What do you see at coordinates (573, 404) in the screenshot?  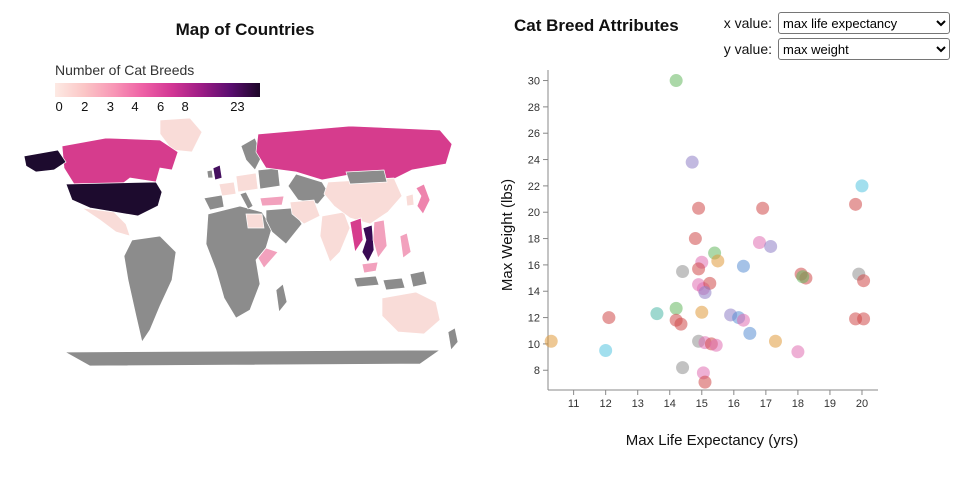 I see `x-tick-label: 11` at bounding box center [573, 404].